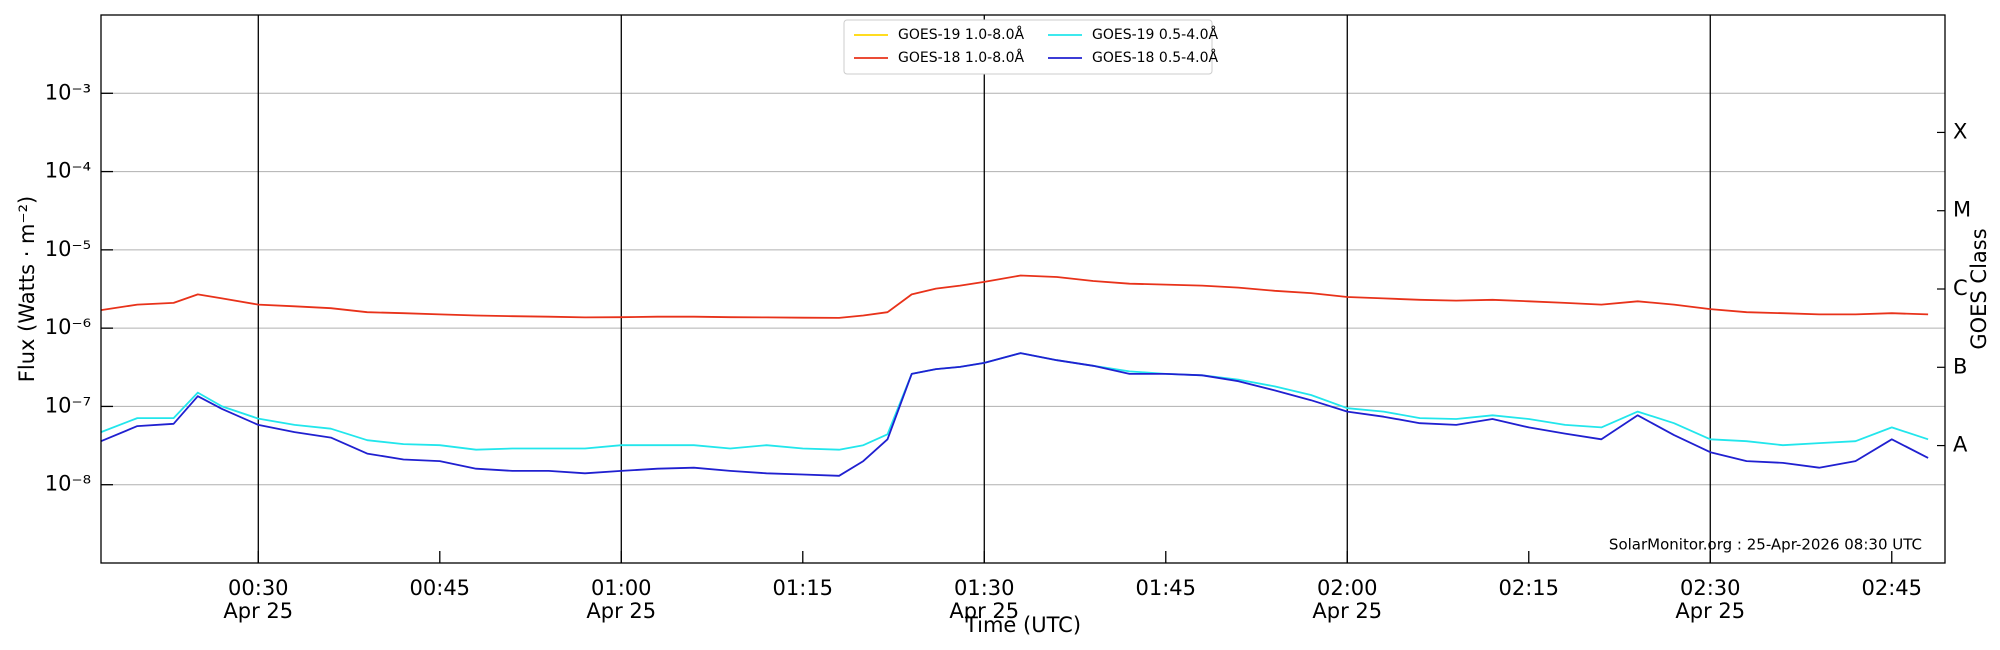 The width and height of the screenshot is (2000, 650). What do you see at coordinates (1960, 366) in the screenshot?
I see `y2-tick-label: B` at bounding box center [1960, 366].